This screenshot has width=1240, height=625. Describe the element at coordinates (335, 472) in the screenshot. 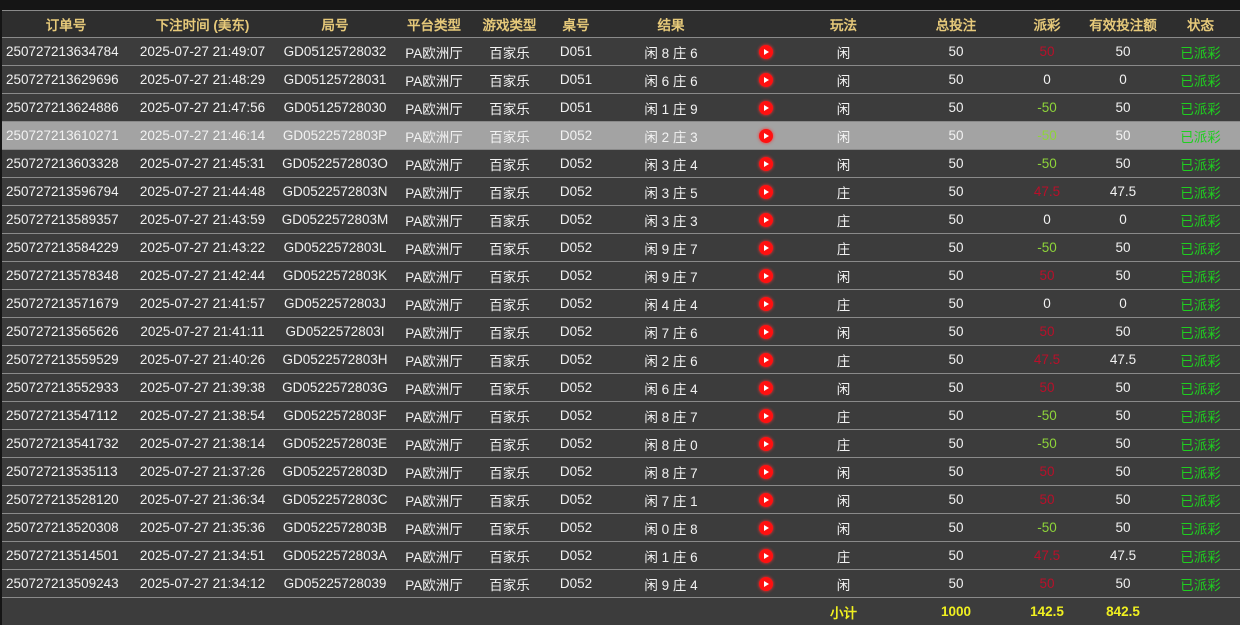

I see `cell-round-no: GD0522572803D` at that location.